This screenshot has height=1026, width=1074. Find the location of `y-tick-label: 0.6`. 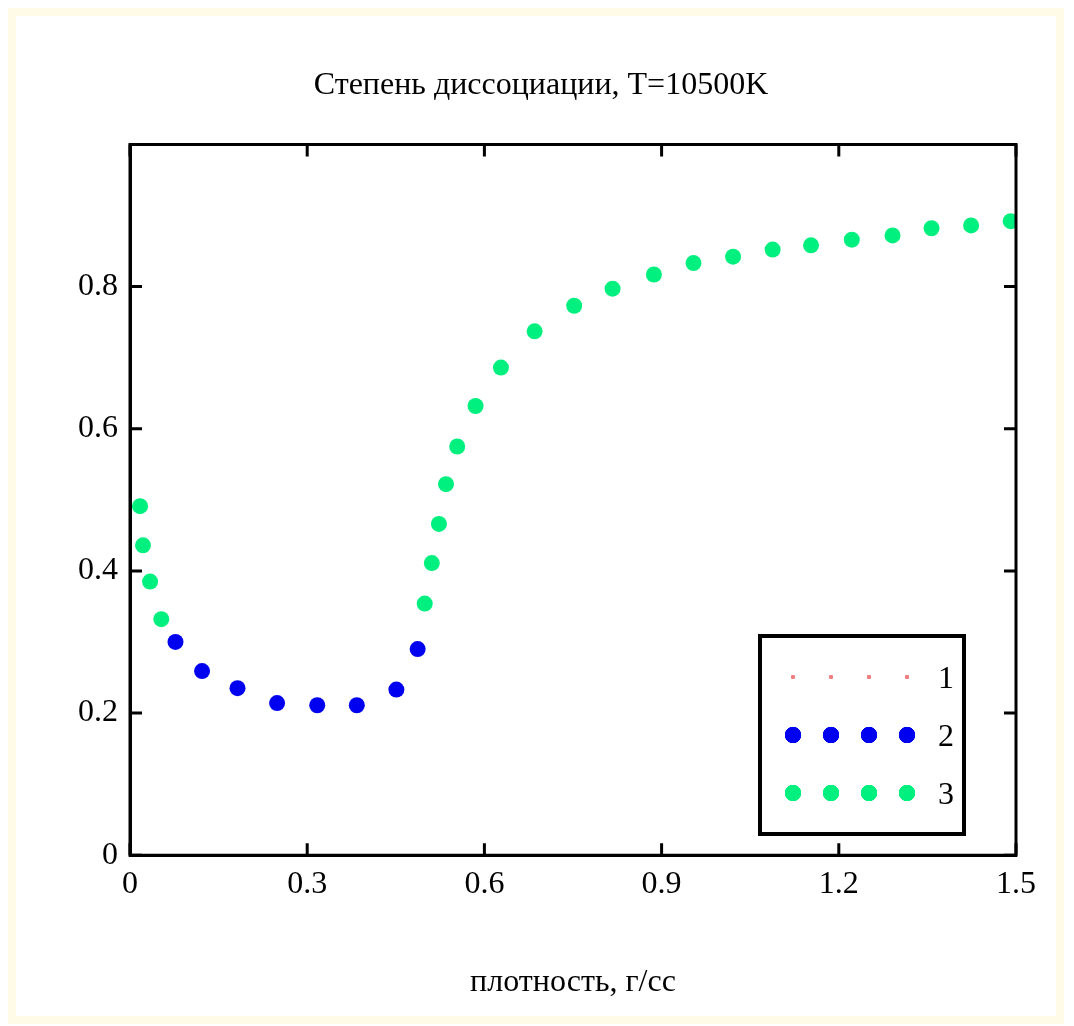

y-tick-label: 0.6 is located at coordinates (98, 426).